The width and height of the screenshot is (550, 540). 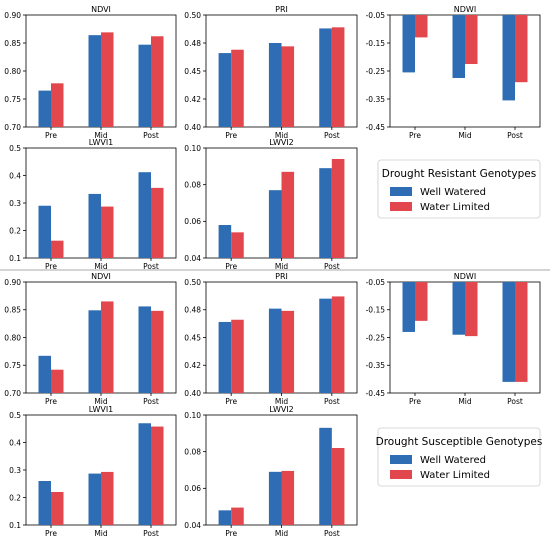 I want to click on panel-susceptible-ndwi: NDWI -0.05 -0.15 -0.25 -0.35 -0.45 Pre Mid Post, so click(x=453, y=339).